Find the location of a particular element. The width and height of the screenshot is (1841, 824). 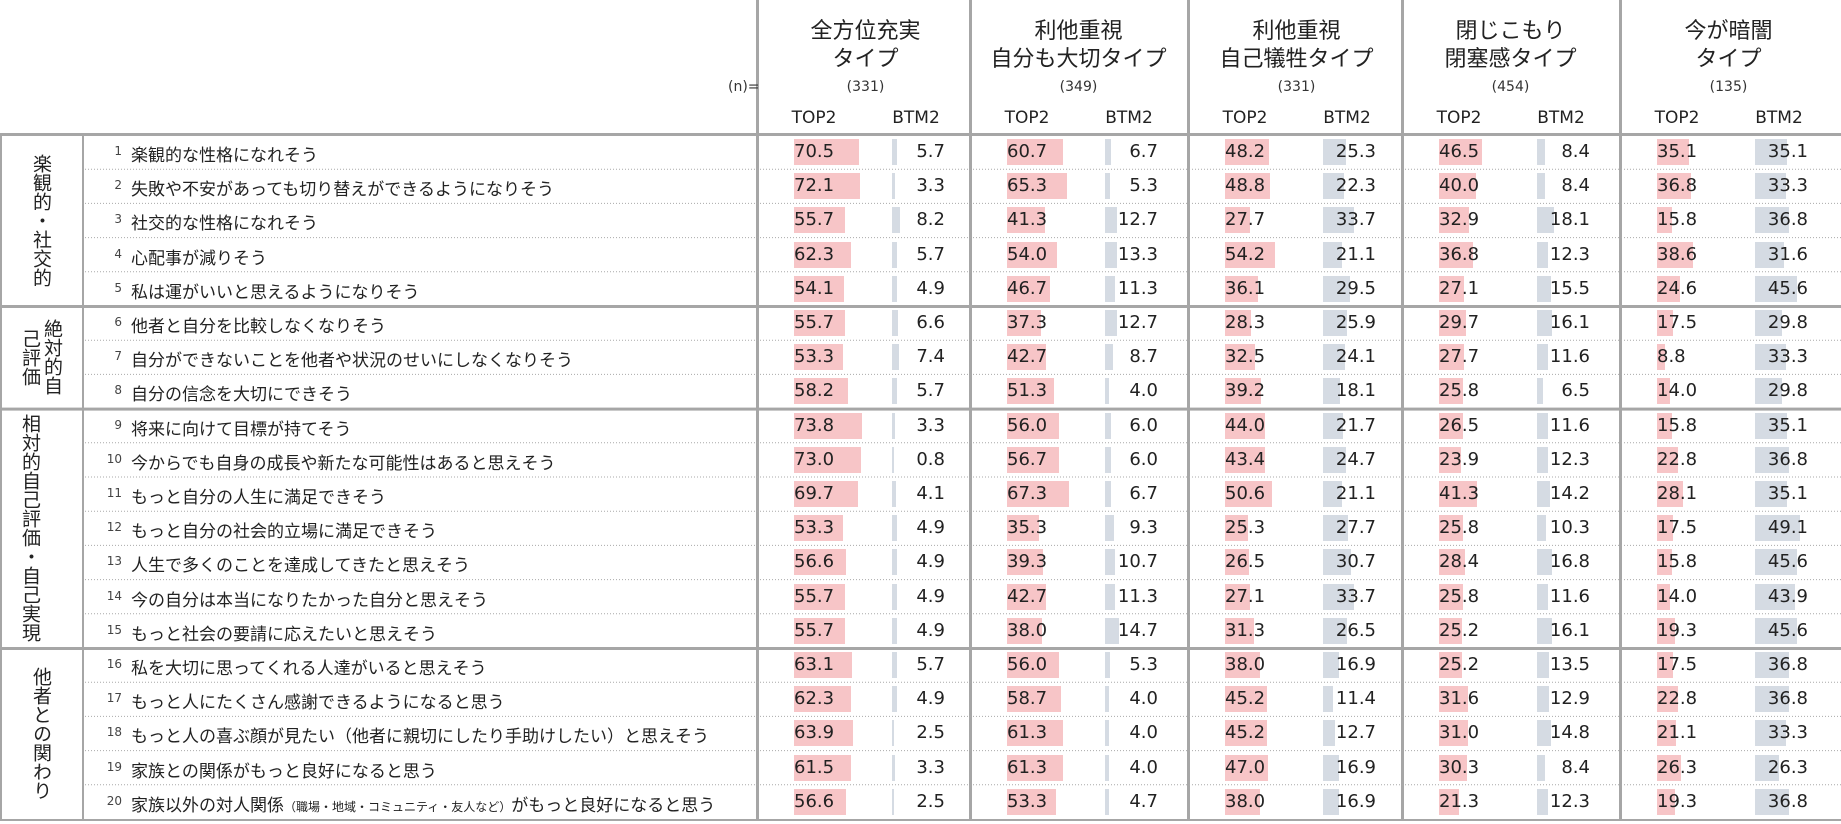

btm2-value: 24.7 is located at coordinates (1355, 459).